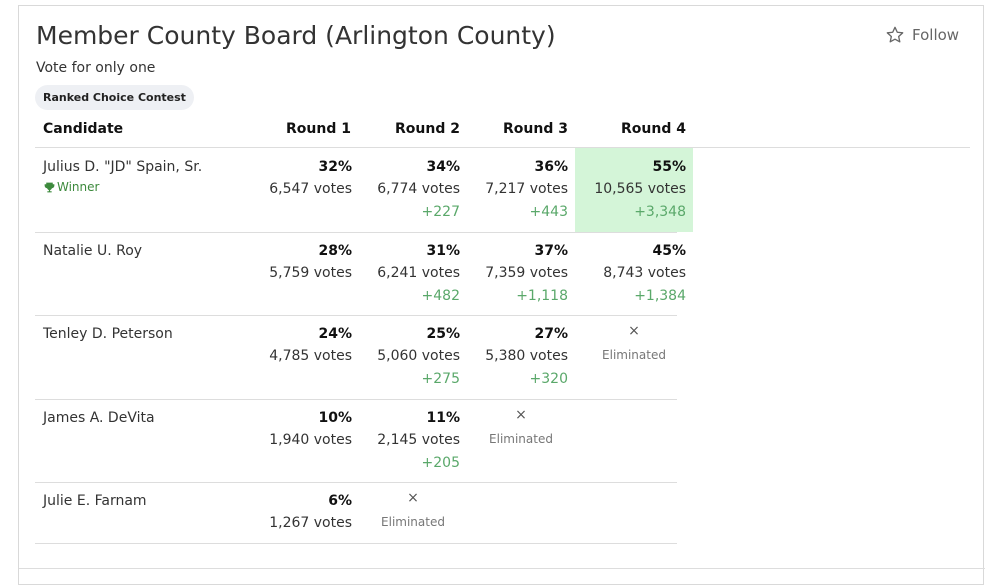 The width and height of the screenshot is (994, 585). I want to click on divider, so click(502, 568).